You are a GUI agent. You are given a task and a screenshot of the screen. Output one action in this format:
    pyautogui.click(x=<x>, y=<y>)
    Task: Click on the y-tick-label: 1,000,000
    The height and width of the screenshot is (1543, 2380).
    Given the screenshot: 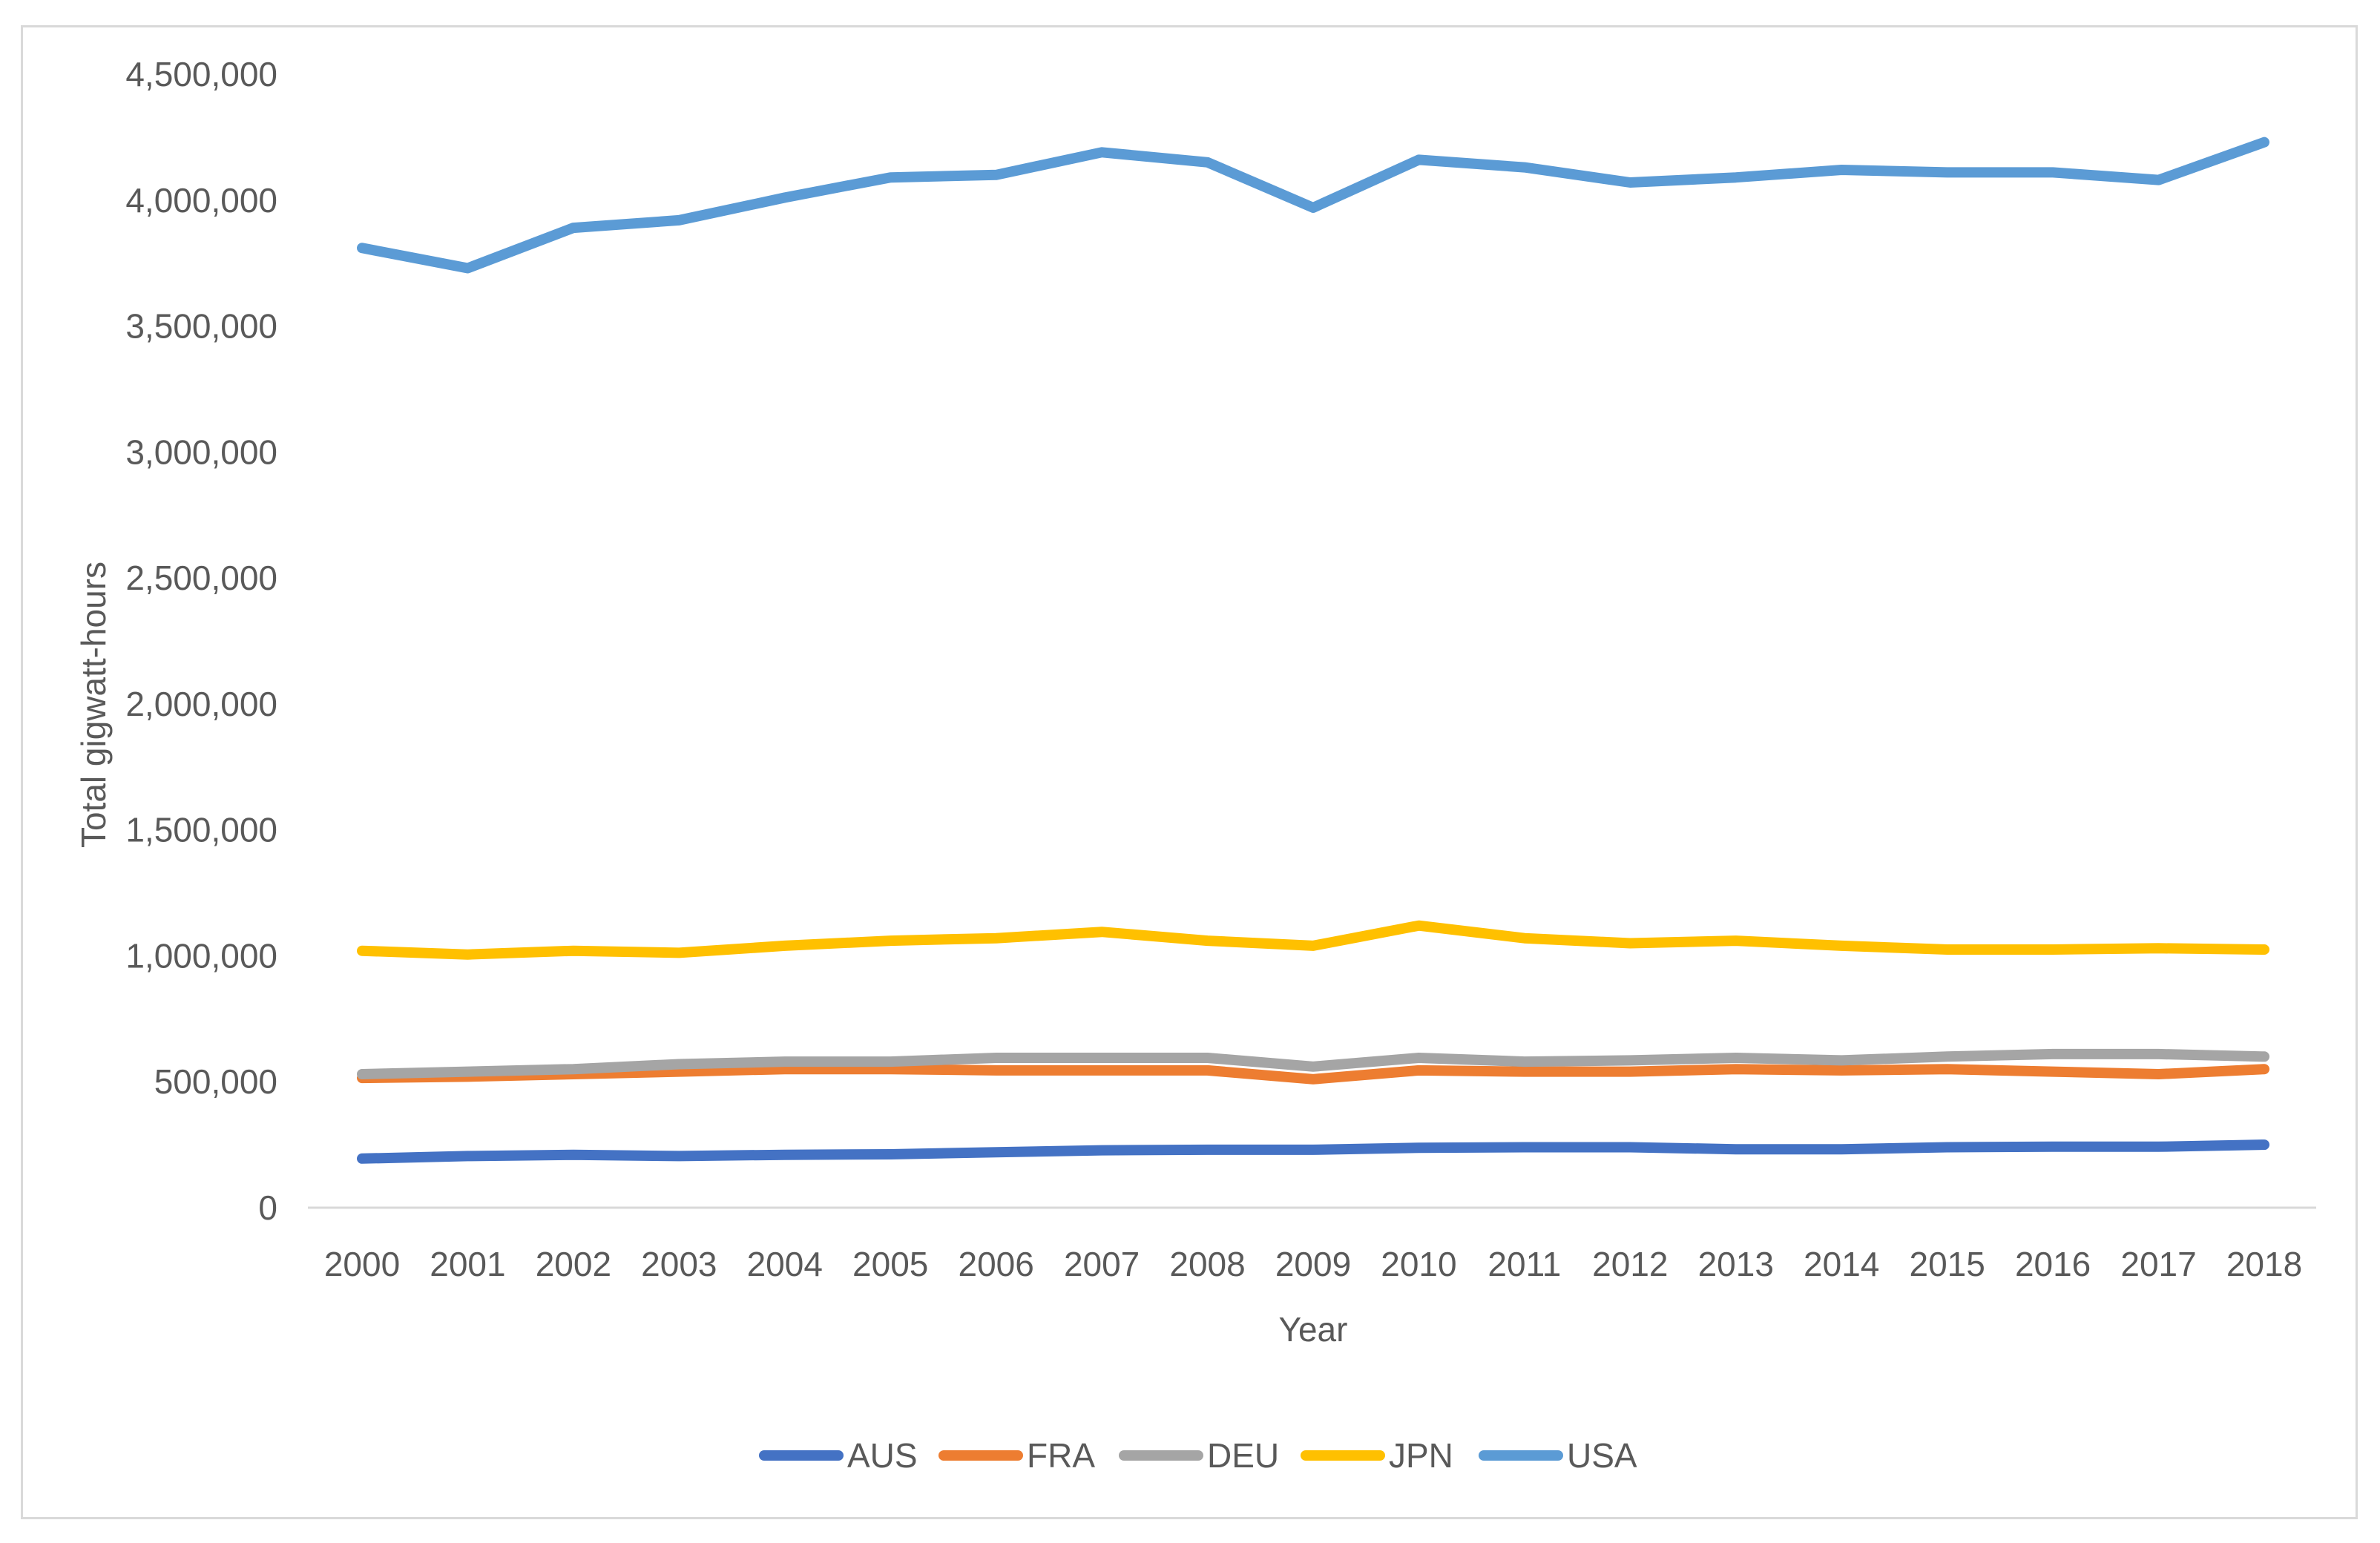 What is the action you would take?
    pyautogui.click(x=201, y=956)
    